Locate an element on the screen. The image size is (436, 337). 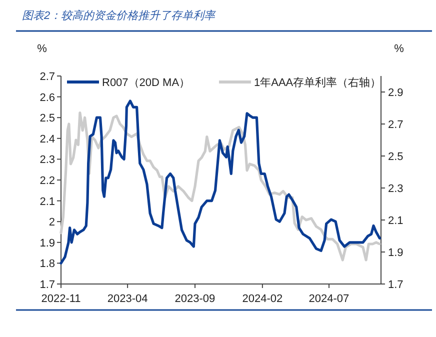
x-tick-label: 2024-02 is located at coordinates (262, 299).